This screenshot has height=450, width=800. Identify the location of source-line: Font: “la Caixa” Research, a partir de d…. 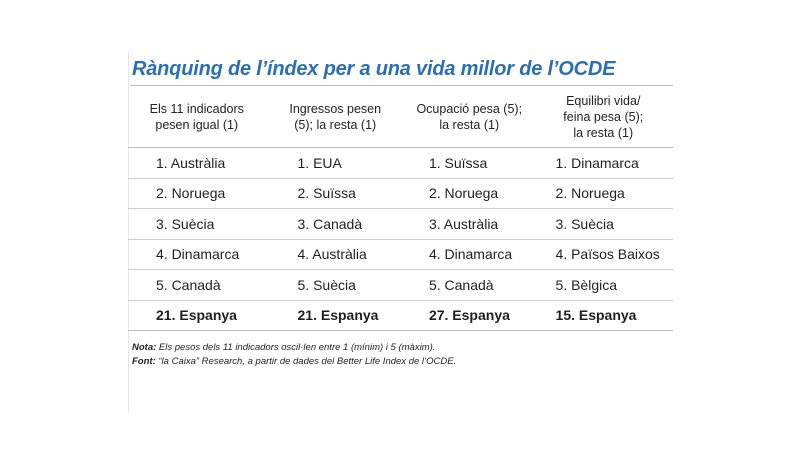
(402, 362).